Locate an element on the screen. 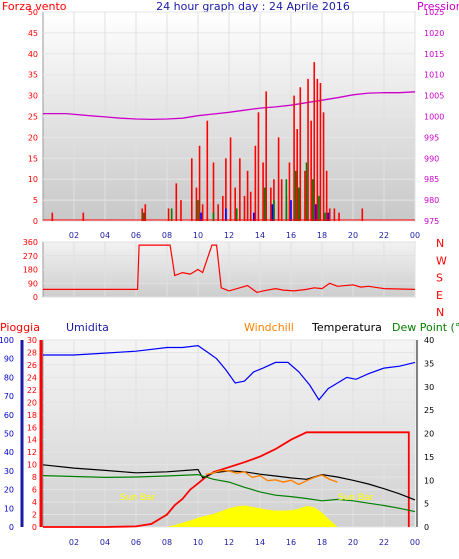  humidity-tick-label: 70 is located at coordinates (9, 396).